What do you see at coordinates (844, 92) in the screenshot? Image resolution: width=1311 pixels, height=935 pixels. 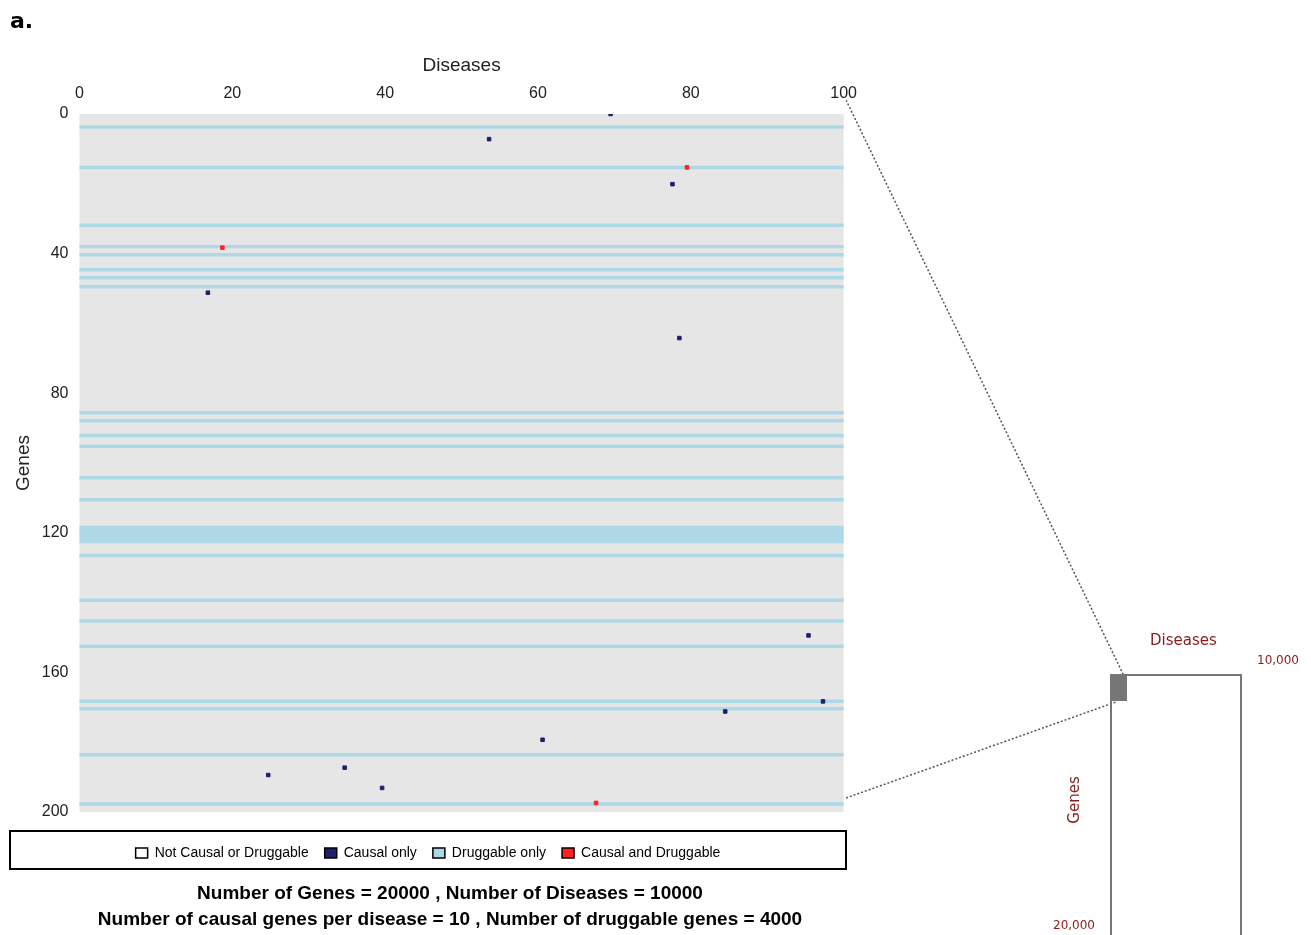 I see `x-tick-label: 100` at bounding box center [844, 92].